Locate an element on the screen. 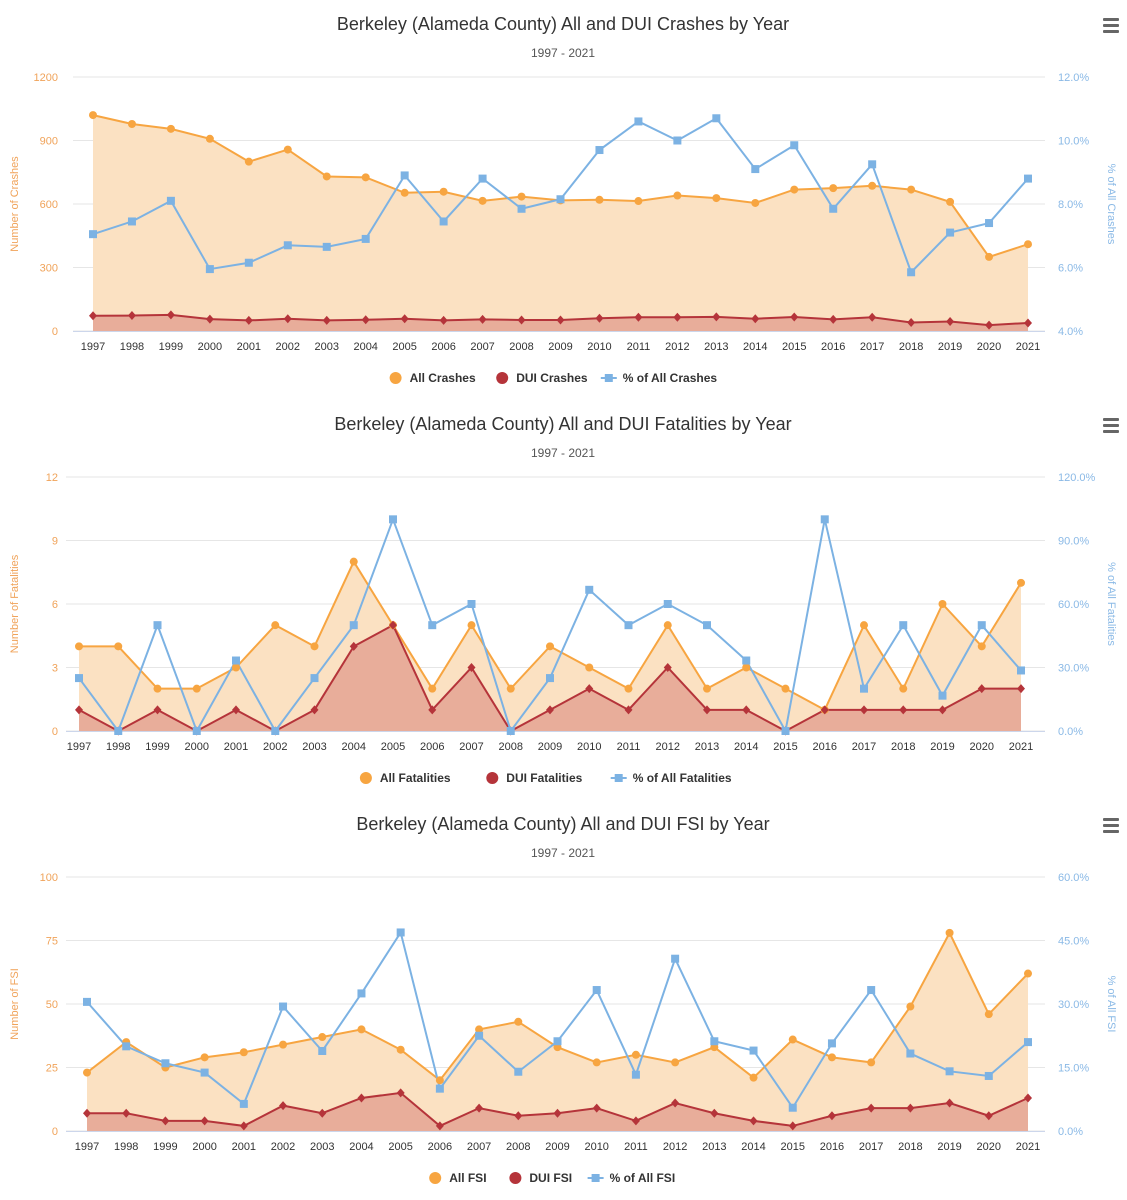 This screenshot has height=1200, width=1127. y-tick-label: 1200 is located at coordinates (46, 78).